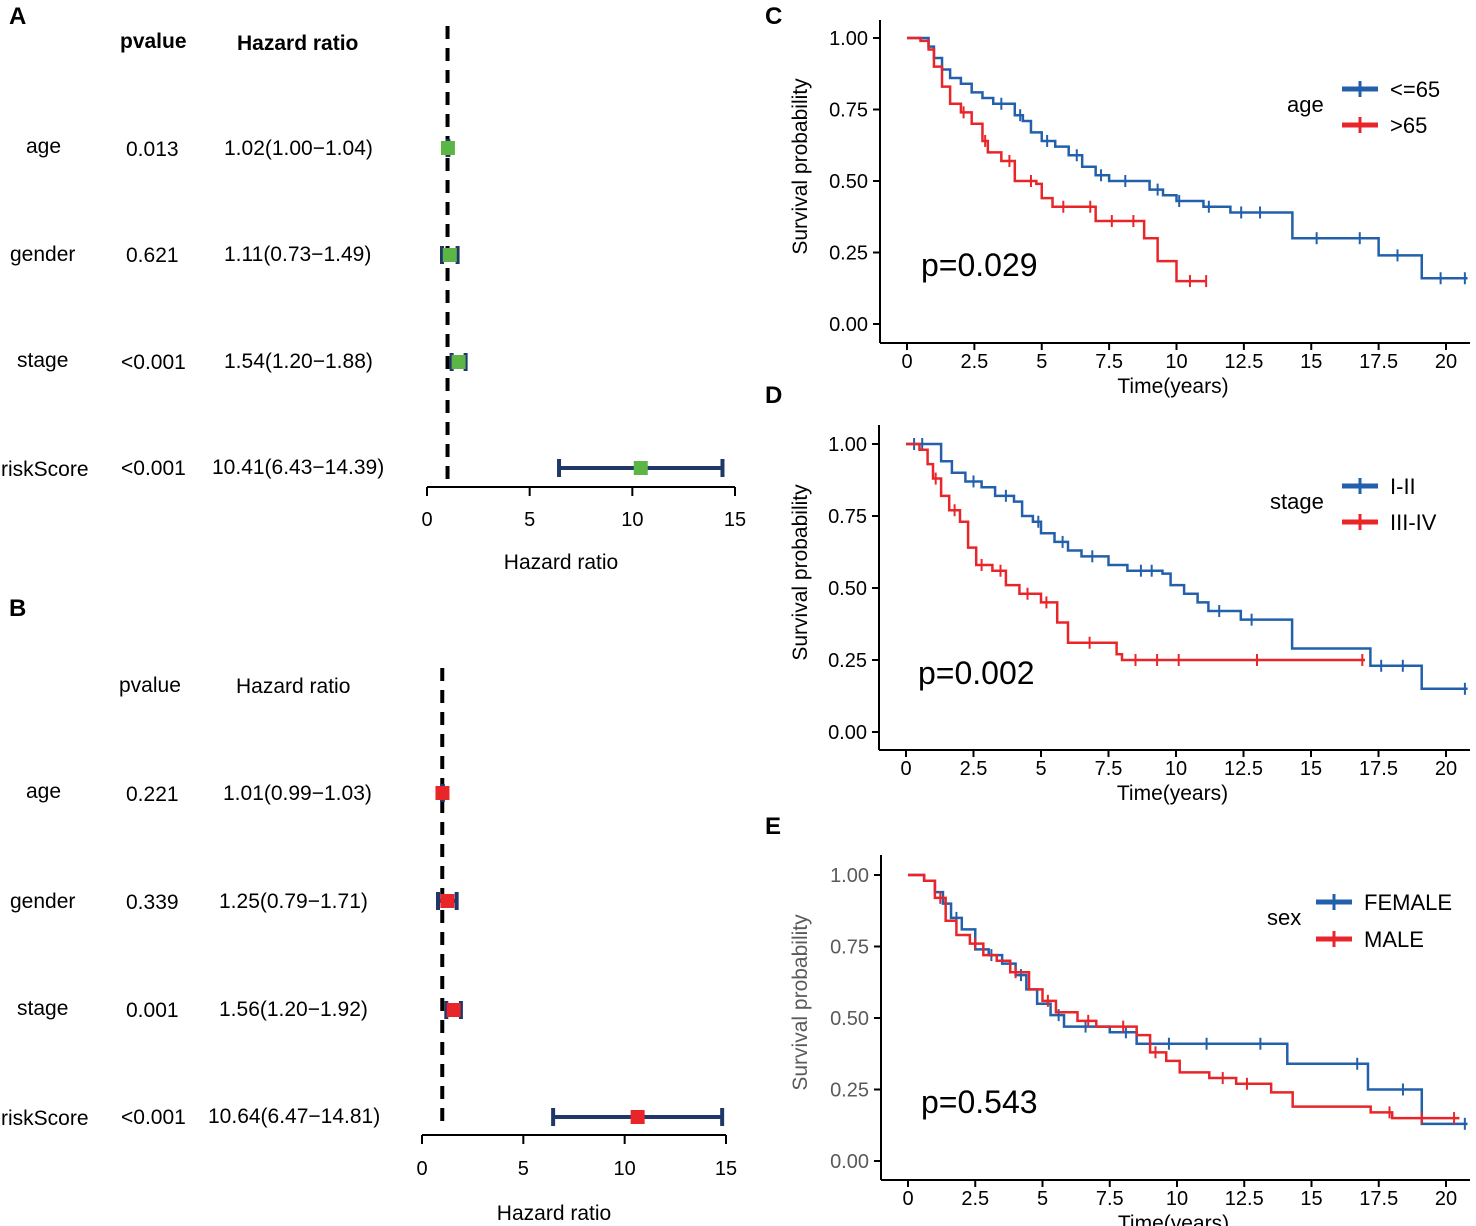 This screenshot has width=1476, height=1226. I want to click on panel-label-b: B, so click(17, 608).